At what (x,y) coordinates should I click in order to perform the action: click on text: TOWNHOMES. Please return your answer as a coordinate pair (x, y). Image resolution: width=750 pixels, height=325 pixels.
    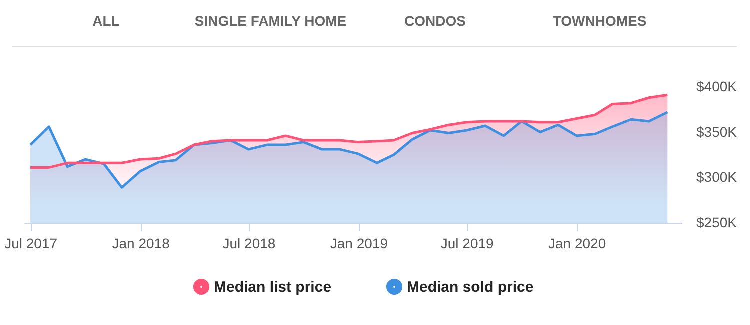
    Looking at the image, I should click on (599, 21).